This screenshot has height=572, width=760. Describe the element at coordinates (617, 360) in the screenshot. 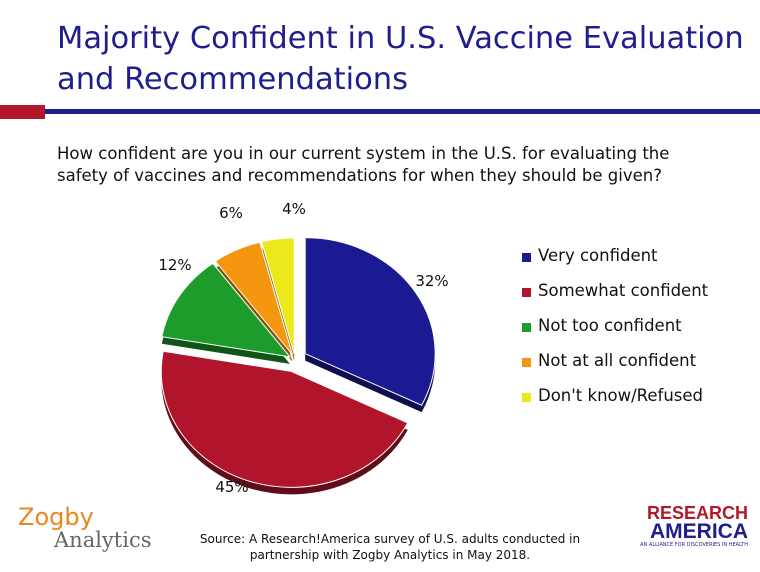

I see `legend-label: Not at all confident` at that location.